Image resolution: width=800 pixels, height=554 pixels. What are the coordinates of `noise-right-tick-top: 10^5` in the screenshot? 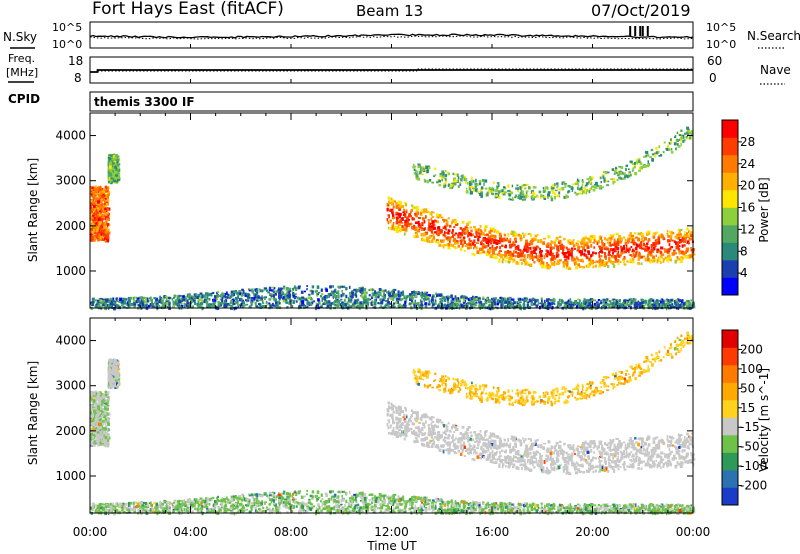 It's located at (721, 27).